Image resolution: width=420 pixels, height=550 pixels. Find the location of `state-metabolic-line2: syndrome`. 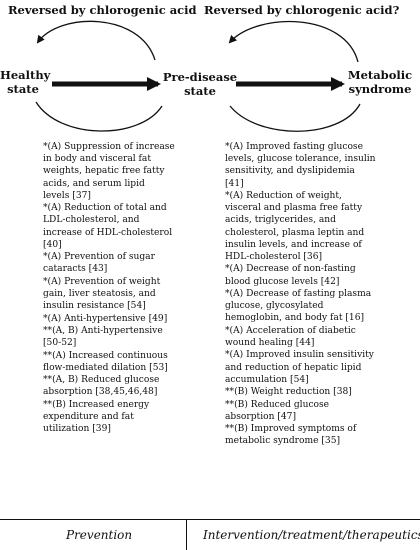

state-metabolic-line2: syndrome is located at coordinates (380, 89).